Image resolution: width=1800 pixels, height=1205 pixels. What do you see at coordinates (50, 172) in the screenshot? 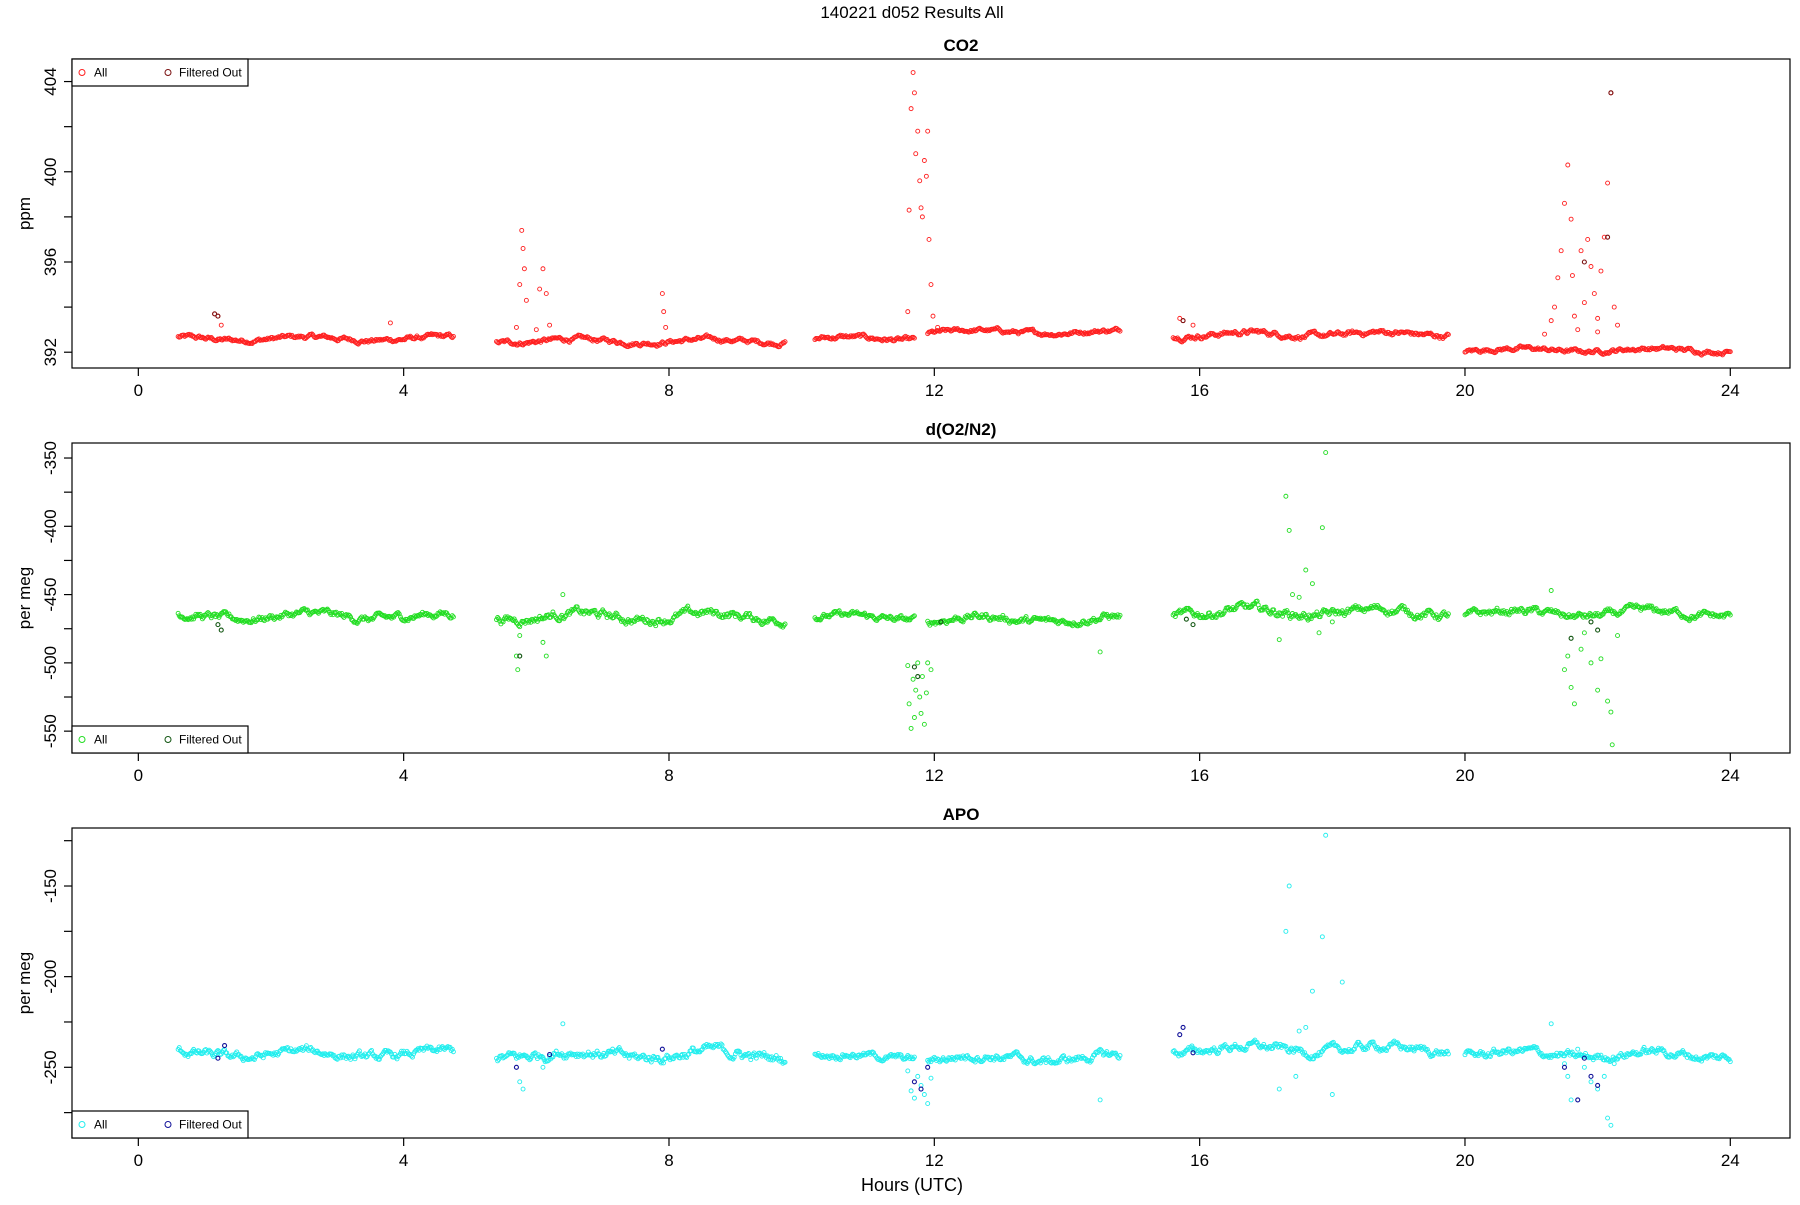
I see `panel-1-y-tick-label: 400` at bounding box center [50, 172].